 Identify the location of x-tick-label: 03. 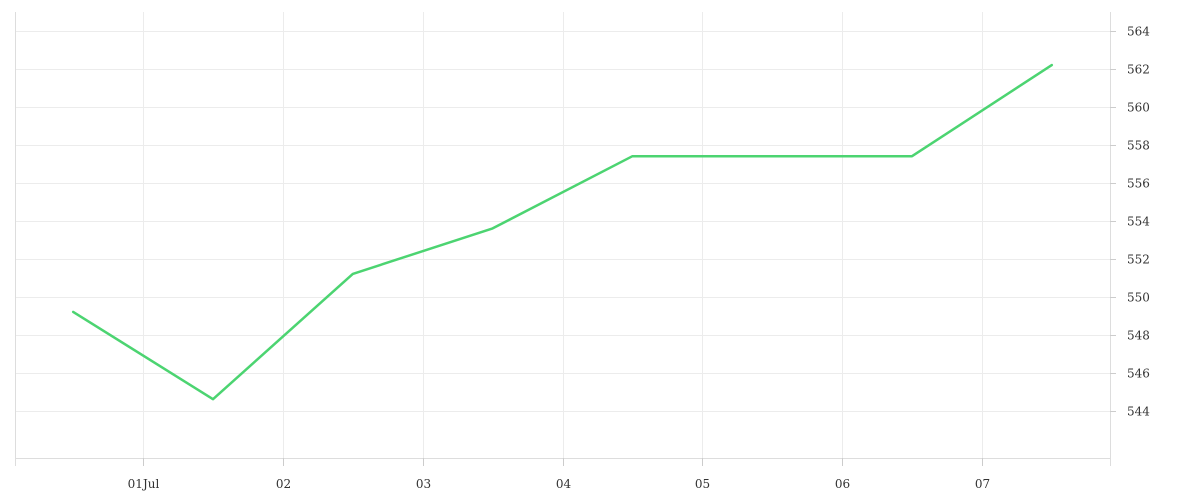
(423, 484).